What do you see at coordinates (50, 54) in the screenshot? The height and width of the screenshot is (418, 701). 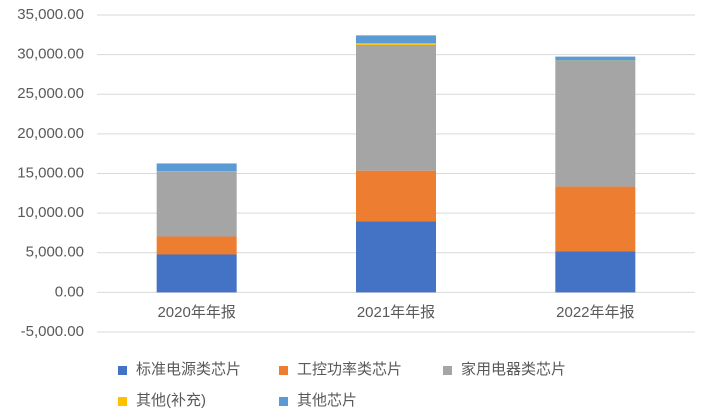 I see `y-tick-label: 30,000.00` at bounding box center [50, 54].